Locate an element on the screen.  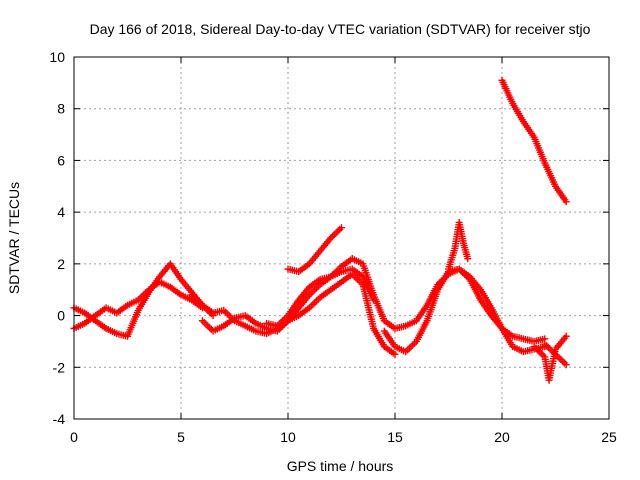
y-axis-label: SDTVAR / TECUs is located at coordinates (14, 238).